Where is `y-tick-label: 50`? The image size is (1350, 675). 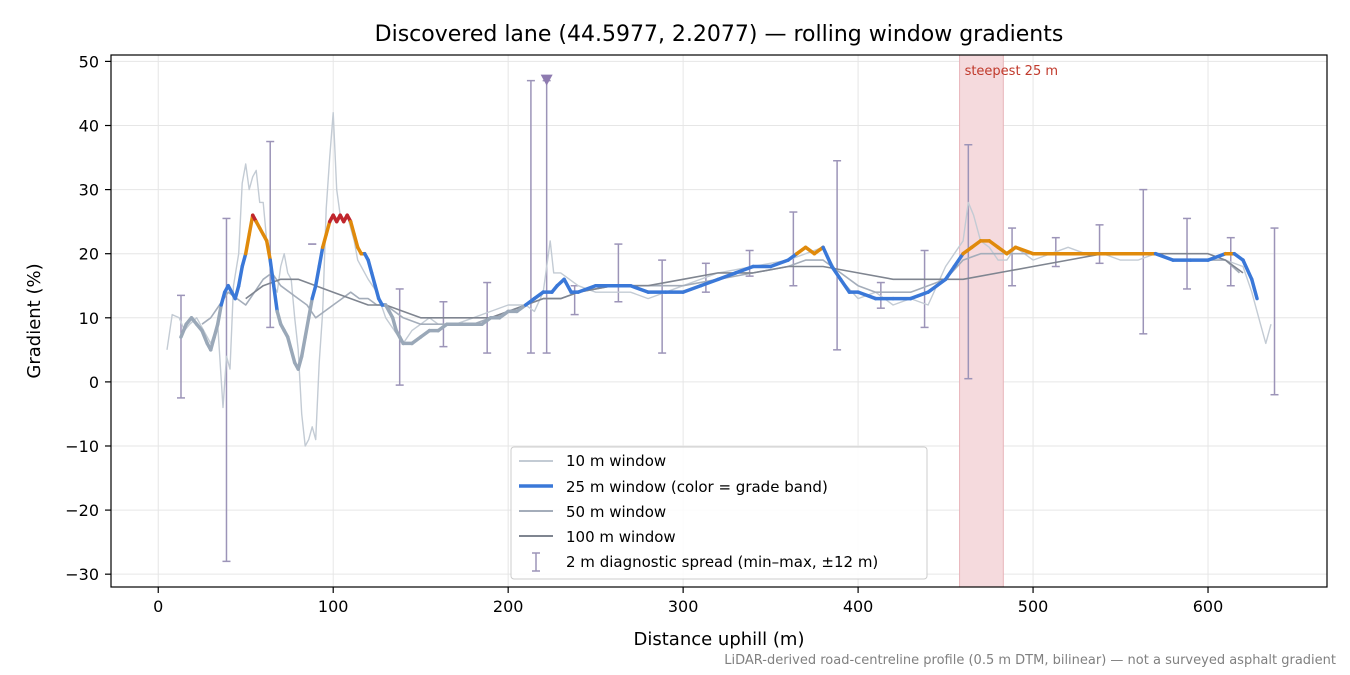
y-tick-label: 50 is located at coordinates (89, 61).